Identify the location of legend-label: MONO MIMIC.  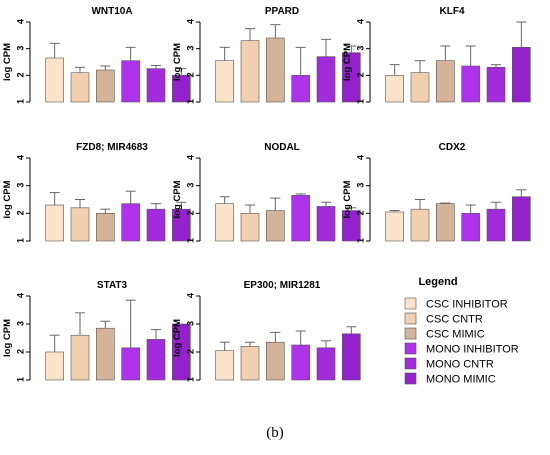
(461, 380).